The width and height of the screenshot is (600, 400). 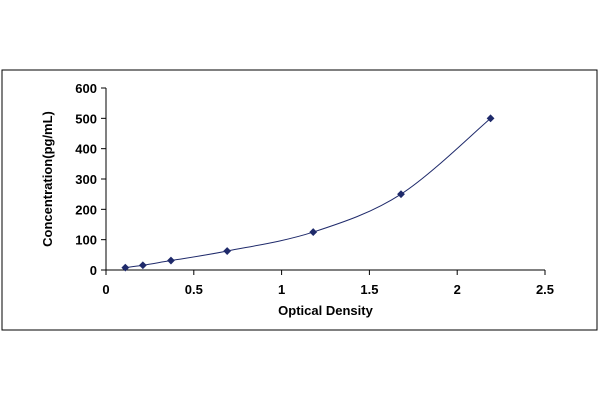 What do you see at coordinates (369, 289) in the screenshot?
I see `x-tick-label: 1.5` at bounding box center [369, 289].